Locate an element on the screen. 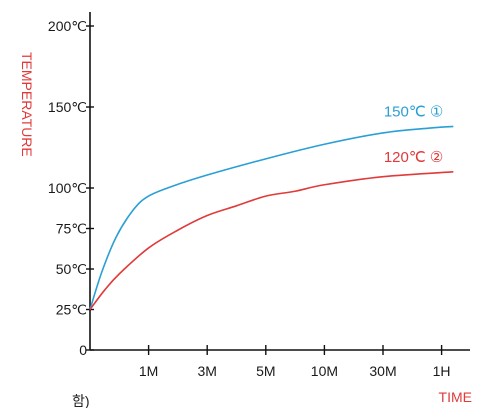 Image resolution: width=486 pixels, height=408 pixels. y-tick-label: 50℃ is located at coordinates (71, 269).